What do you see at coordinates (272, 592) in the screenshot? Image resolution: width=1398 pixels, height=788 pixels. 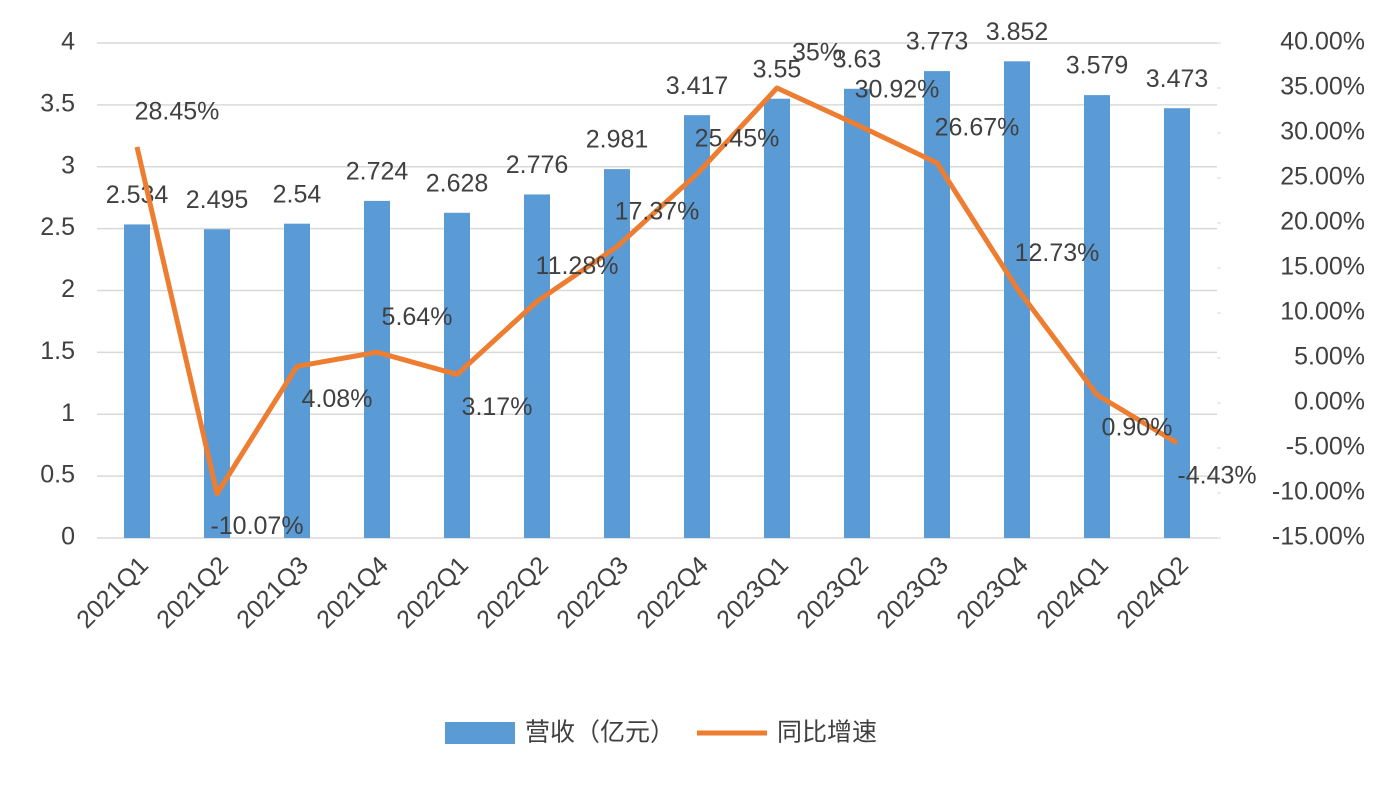 I see `x-tick-label: 2021Q3` at bounding box center [272, 592].